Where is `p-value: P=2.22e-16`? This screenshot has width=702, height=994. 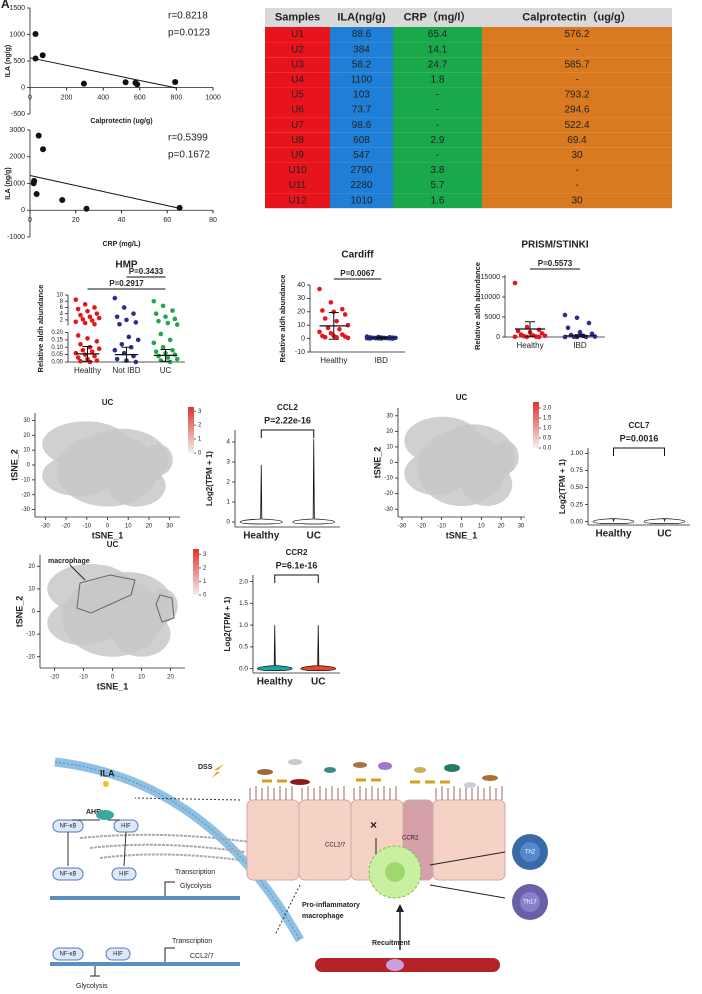
p-value: P=2.22e-16 is located at coordinates (287, 420).